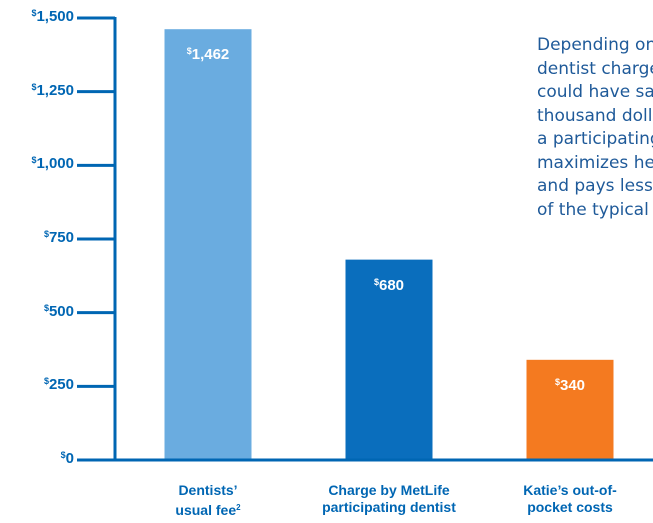 The image size is (653, 523). Describe the element at coordinates (58, 237) in the screenshot. I see `y-tick-label: $750` at that location.